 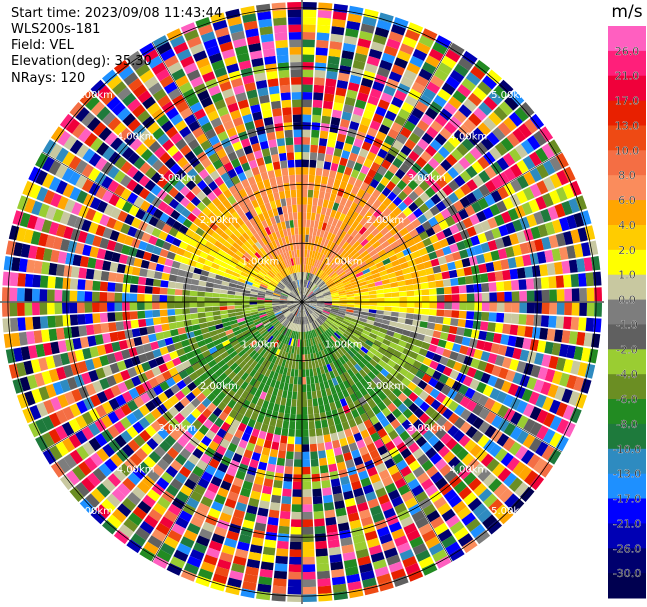 I want to click on colorbar-tick-label: -8.0, so click(x=626, y=424).